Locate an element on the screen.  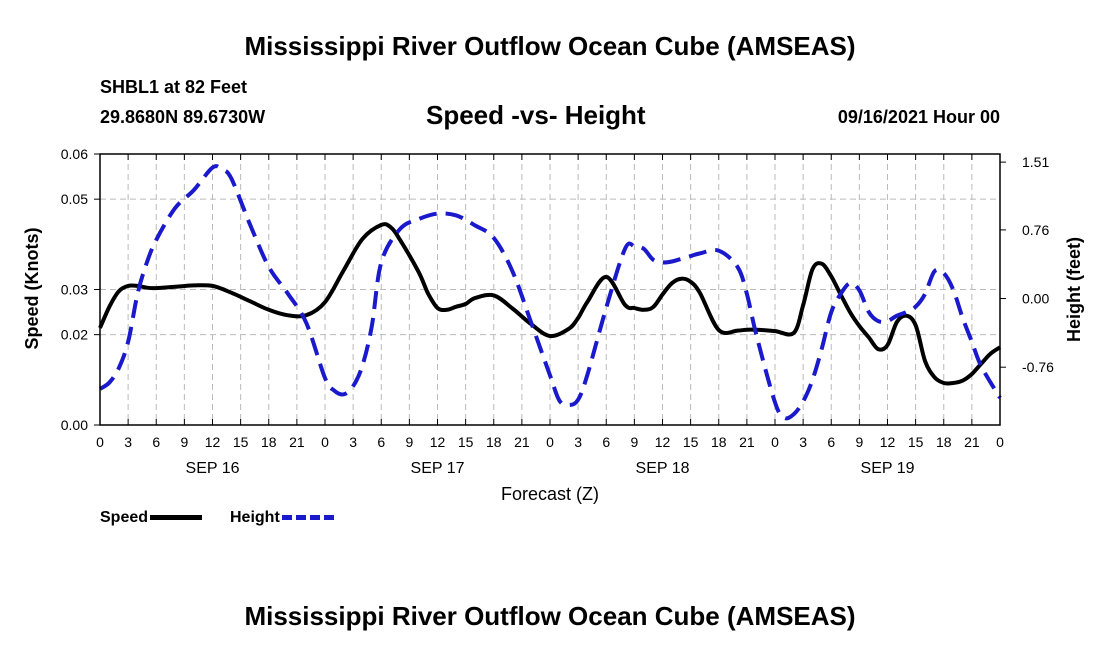
legend-speed-swatch is located at coordinates (176, 518).